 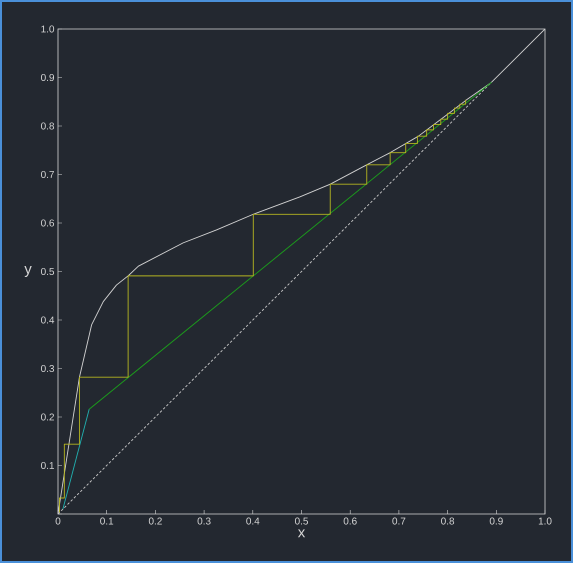 I want to click on x-tick-label: 0.1, so click(x=107, y=521).